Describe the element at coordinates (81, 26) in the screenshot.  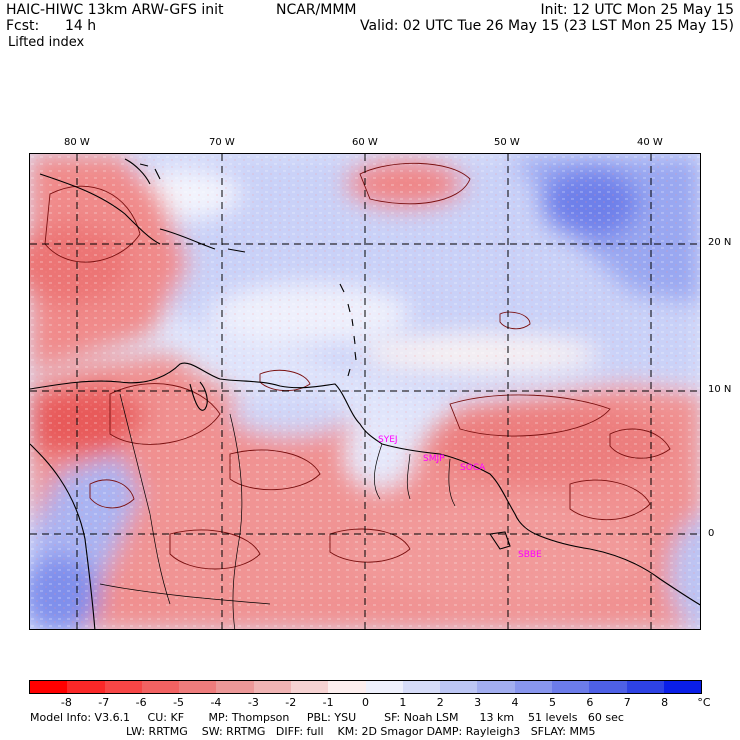
I see `forecast-hours: 14 h` at that location.